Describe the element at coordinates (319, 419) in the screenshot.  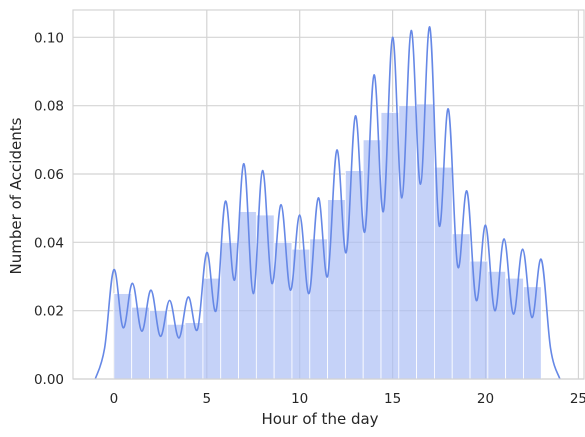
I see `x-axis-label: Hour of the day` at that location.